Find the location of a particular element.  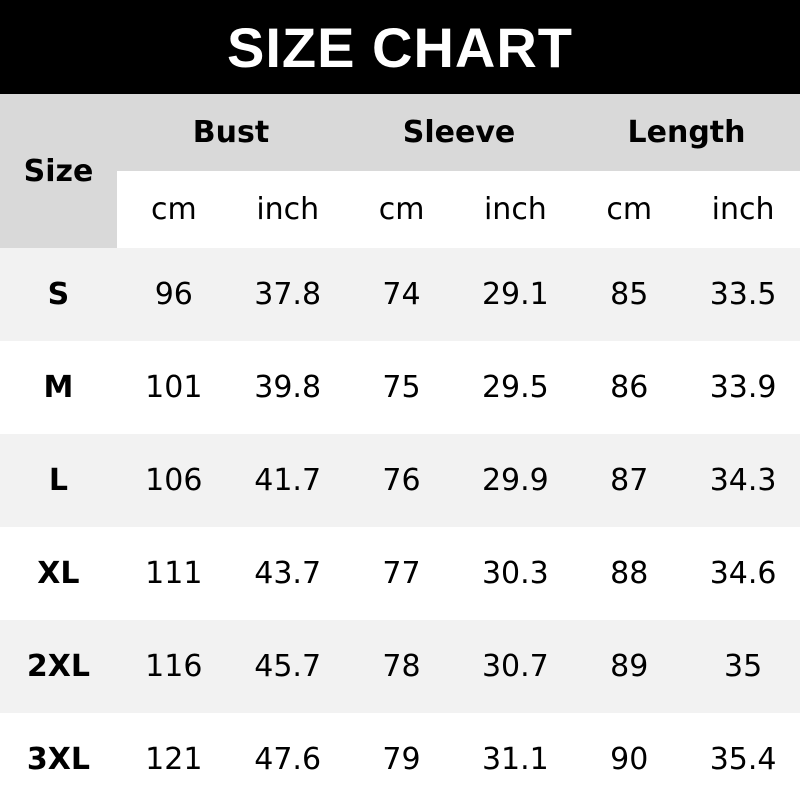

table-row: 2XL 116 45.7 78 30.7 89 35 is located at coordinates (400, 666).